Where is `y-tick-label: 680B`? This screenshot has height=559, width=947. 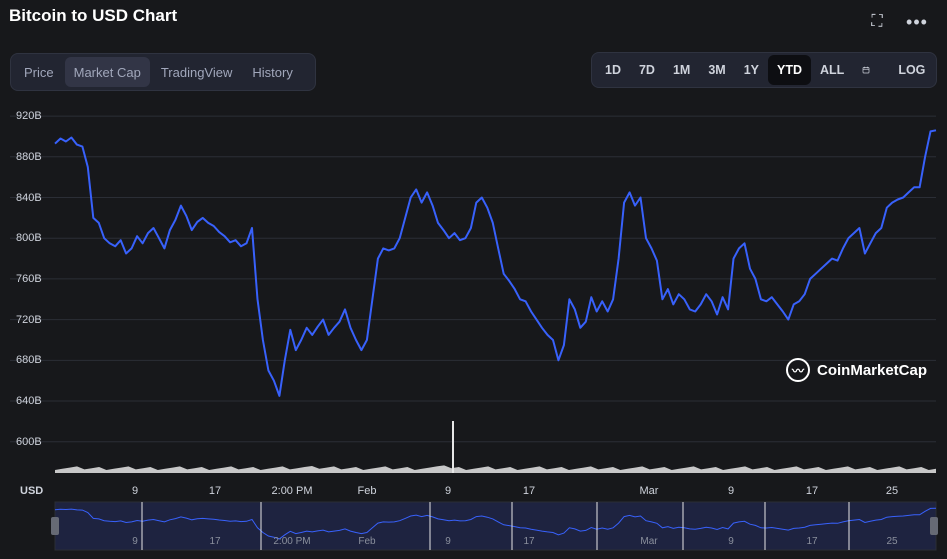 y-tick-label: 680B is located at coordinates (29, 360).